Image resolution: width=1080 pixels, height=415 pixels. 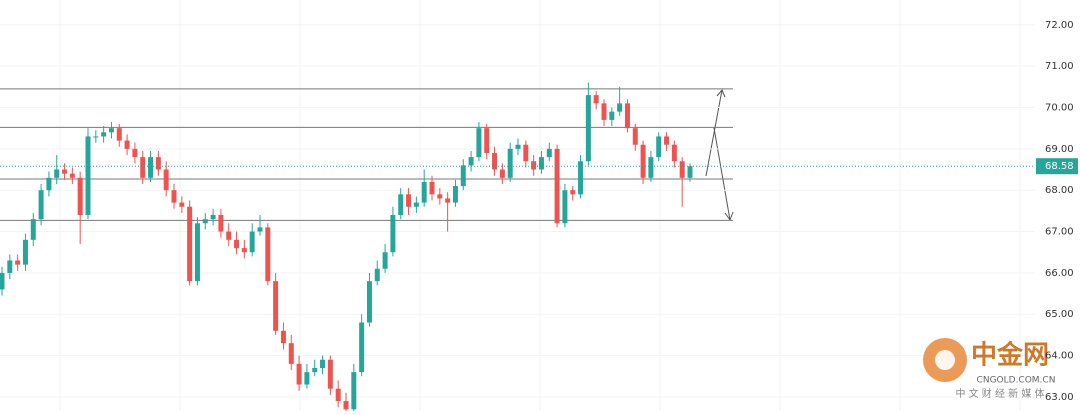 What do you see at coordinates (989, 369) in the screenshot?
I see `watermark: 中金网 CNGOLD.COM.CN 中 文 财 经 新 媒 体` at bounding box center [989, 369].